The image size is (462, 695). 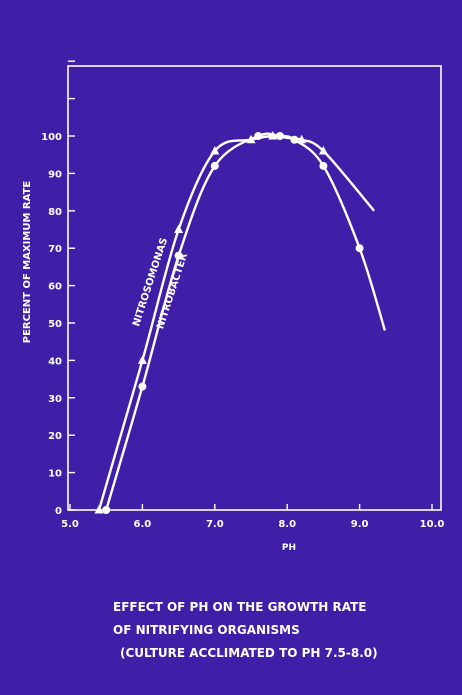 What do you see at coordinates (215, 524) in the screenshot?
I see `x-tick-label: 7.0` at bounding box center [215, 524].